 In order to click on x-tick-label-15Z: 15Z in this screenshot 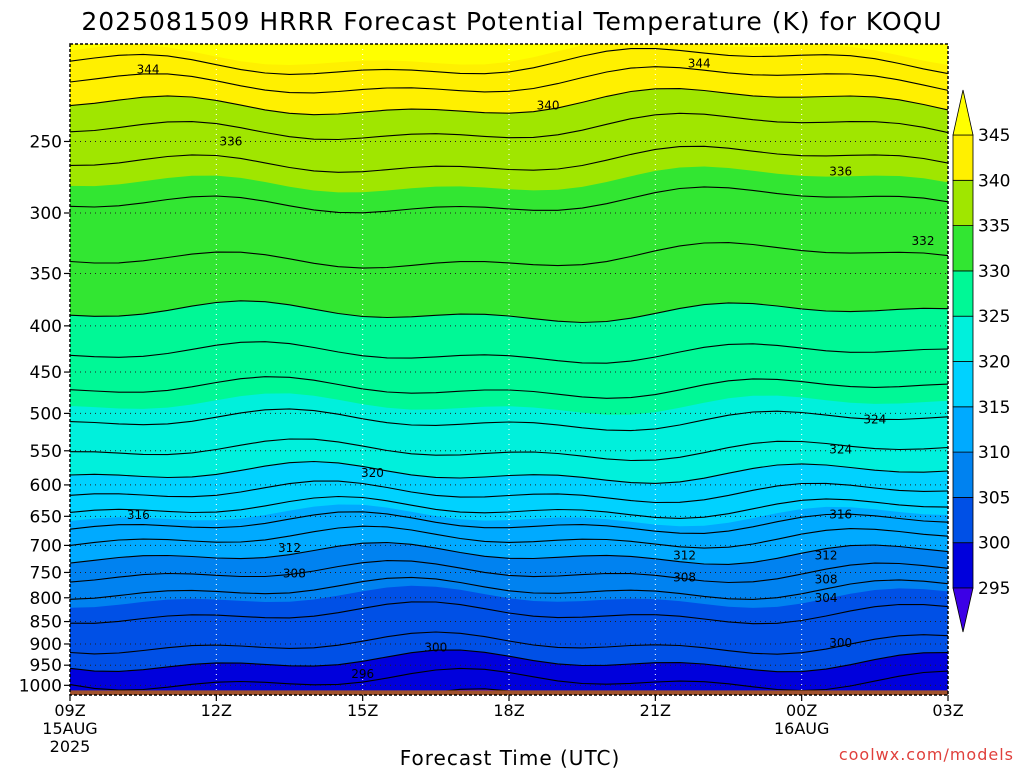, I will do `click(362, 710)`.